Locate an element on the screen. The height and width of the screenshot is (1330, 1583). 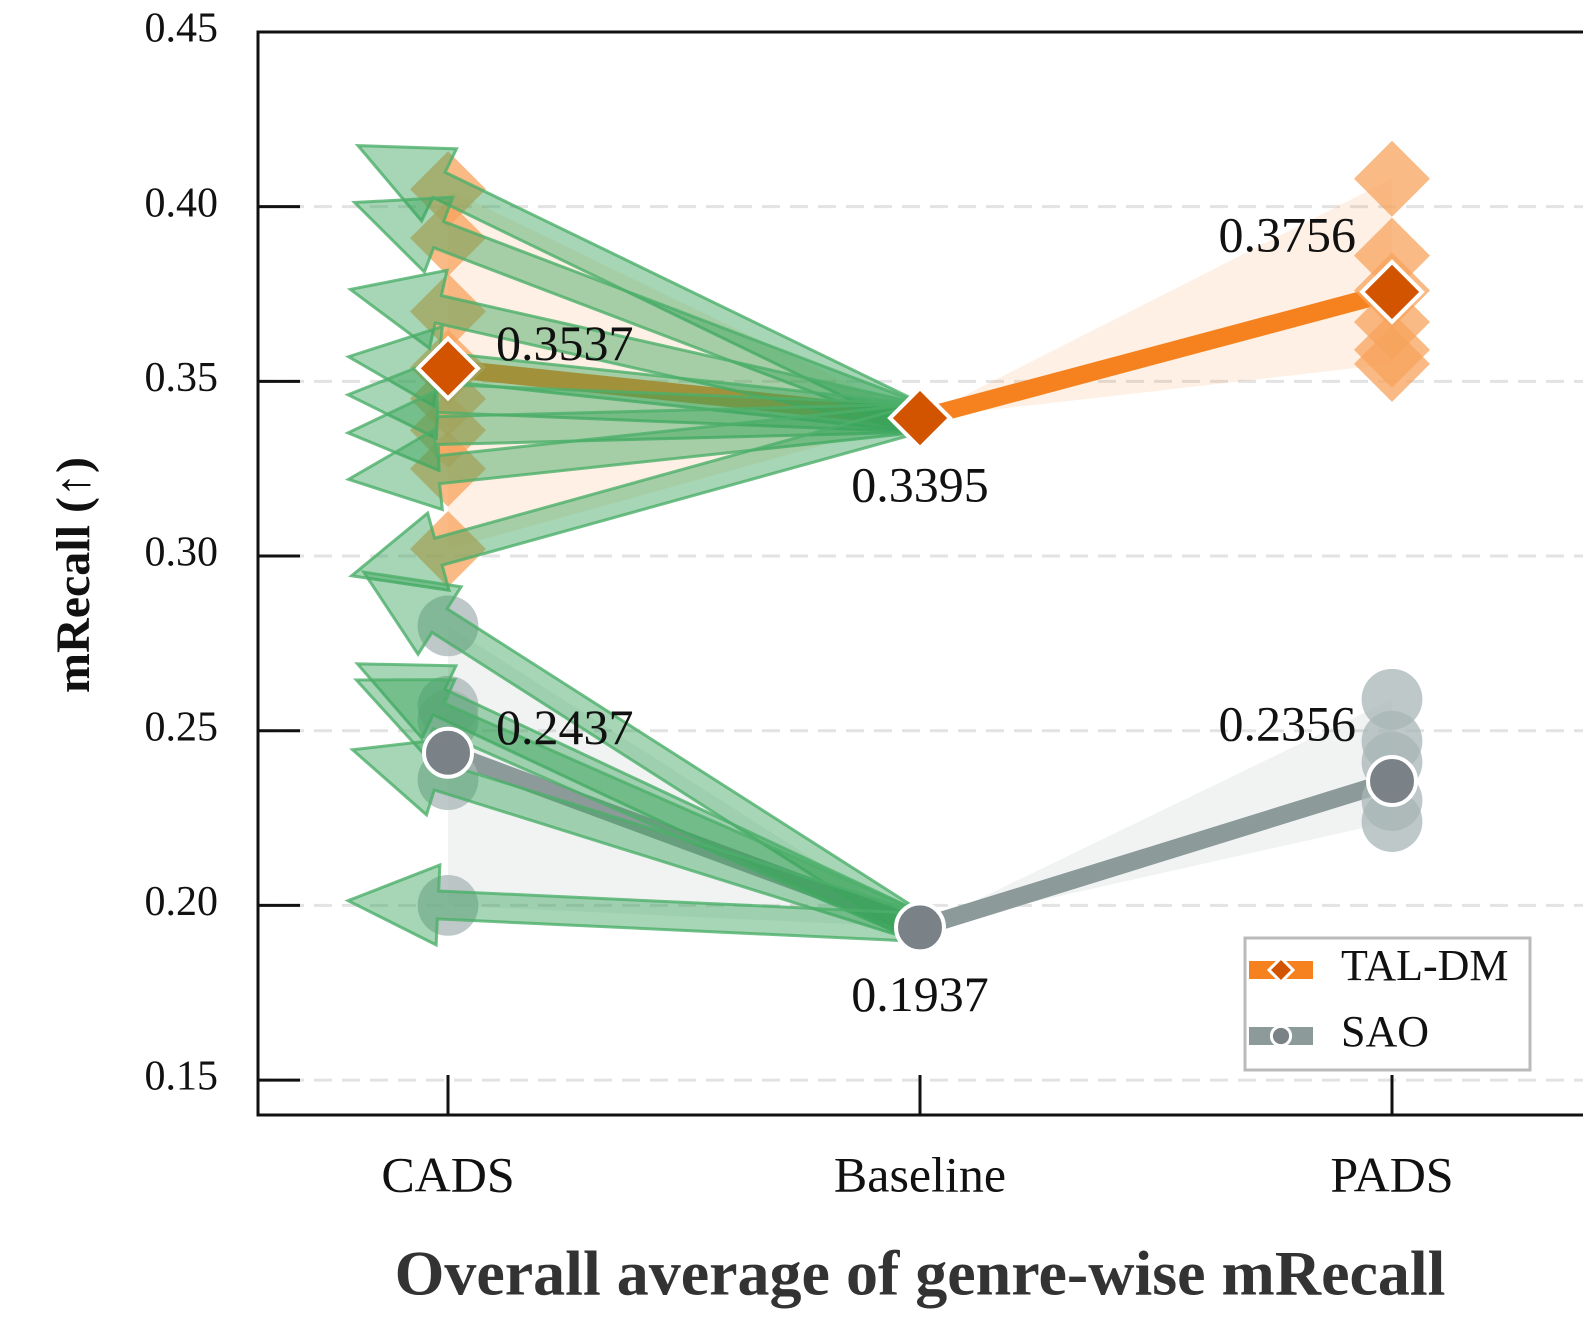
data-label: 0.3395 is located at coordinates (920, 485).